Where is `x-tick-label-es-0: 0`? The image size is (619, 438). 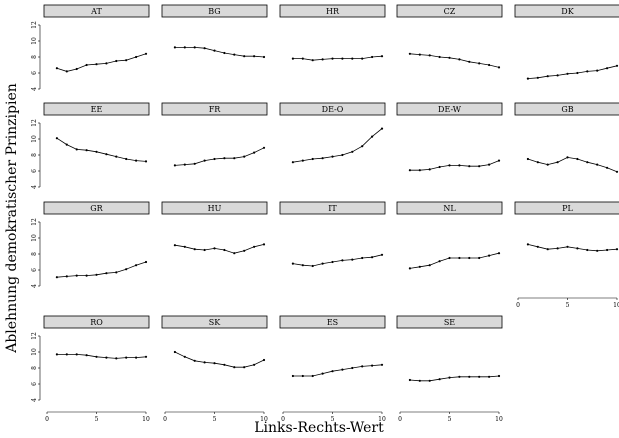 x-tick-label-es-0: 0 is located at coordinates (283, 419).